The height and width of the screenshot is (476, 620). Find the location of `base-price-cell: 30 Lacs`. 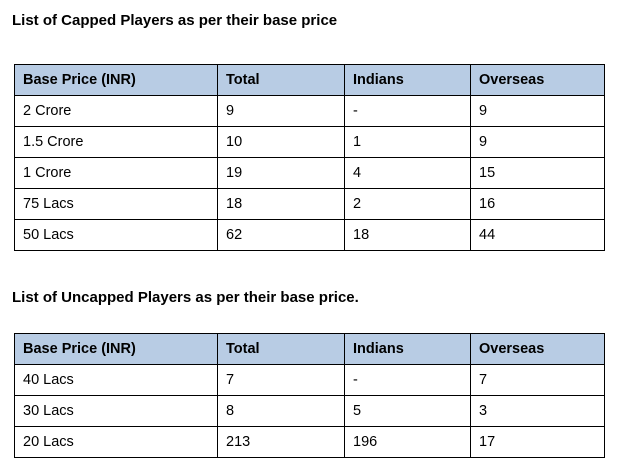

base-price-cell: 30 Lacs is located at coordinates (116, 411).